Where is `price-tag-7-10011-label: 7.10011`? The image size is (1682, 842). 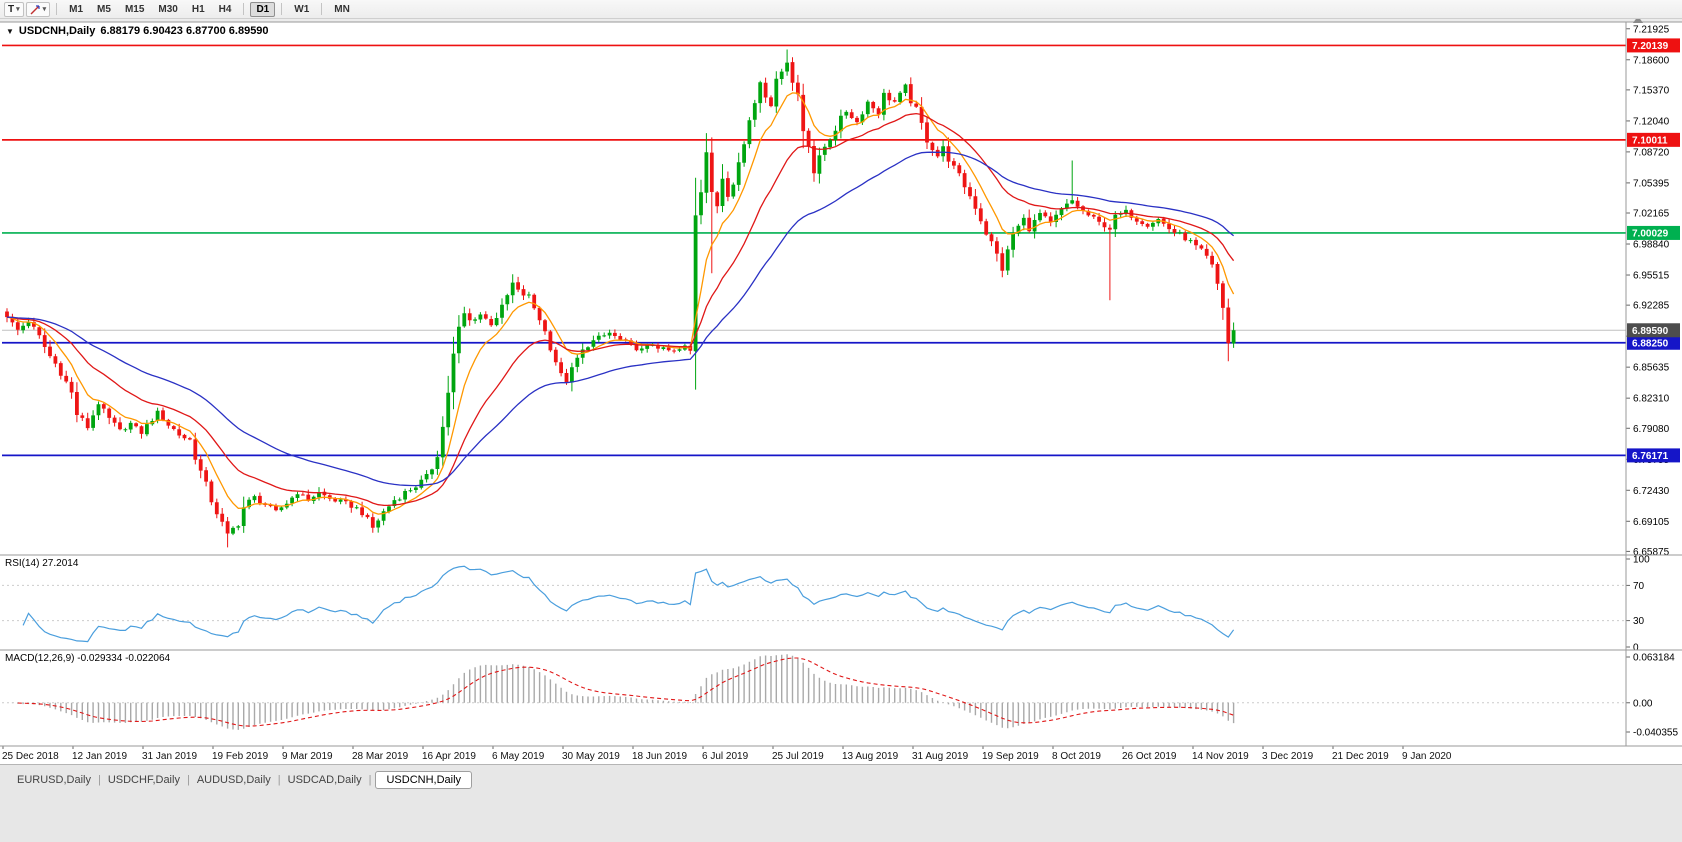
price-tag-7-10011-label: 7.10011 is located at coordinates (1650, 140).